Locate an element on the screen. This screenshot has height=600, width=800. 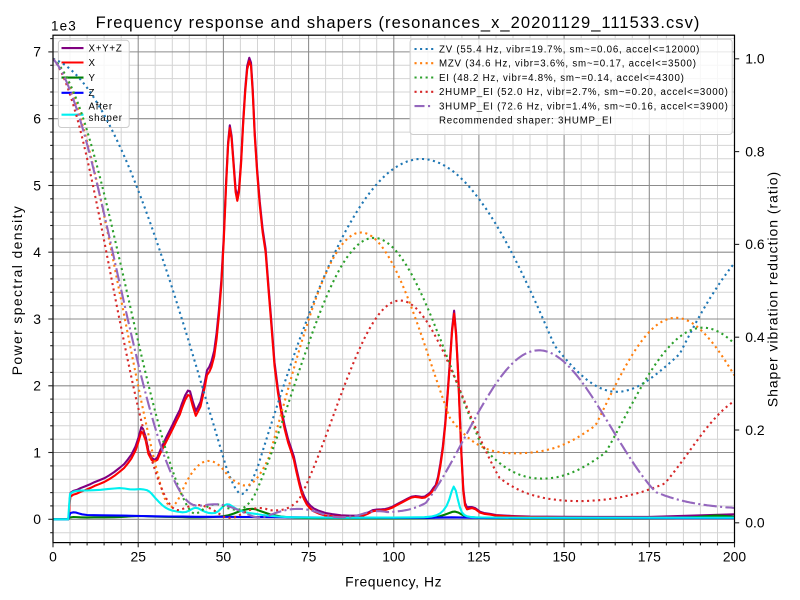
svg-text: 0.6 is located at coordinates (755, 244).